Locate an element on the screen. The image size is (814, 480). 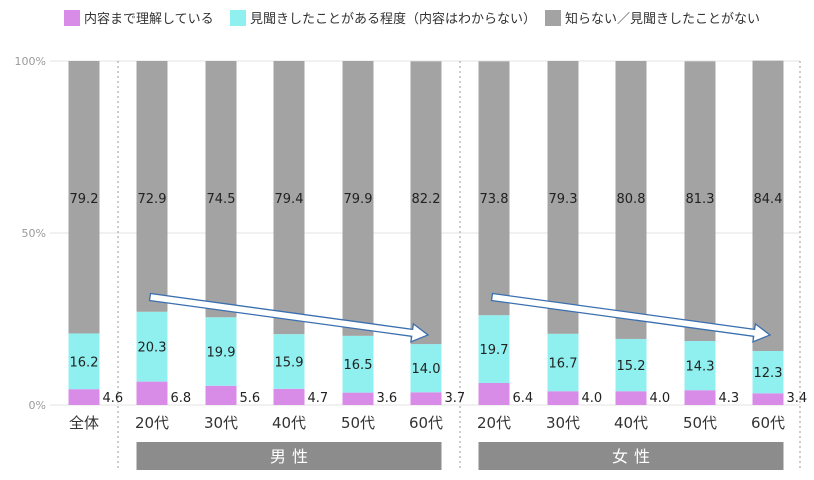
value-label: 15.2 is located at coordinates (631, 366).